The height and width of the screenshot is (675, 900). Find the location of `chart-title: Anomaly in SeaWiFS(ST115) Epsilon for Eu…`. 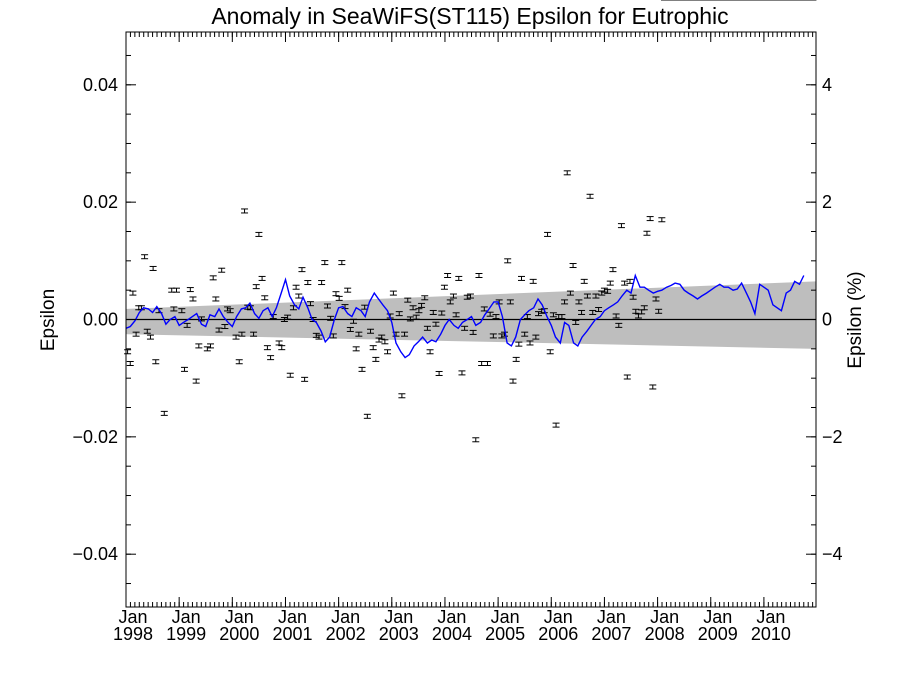

chart-title: Anomaly in SeaWiFS(ST115) Epsilon for Eu… is located at coordinates (469, 16).